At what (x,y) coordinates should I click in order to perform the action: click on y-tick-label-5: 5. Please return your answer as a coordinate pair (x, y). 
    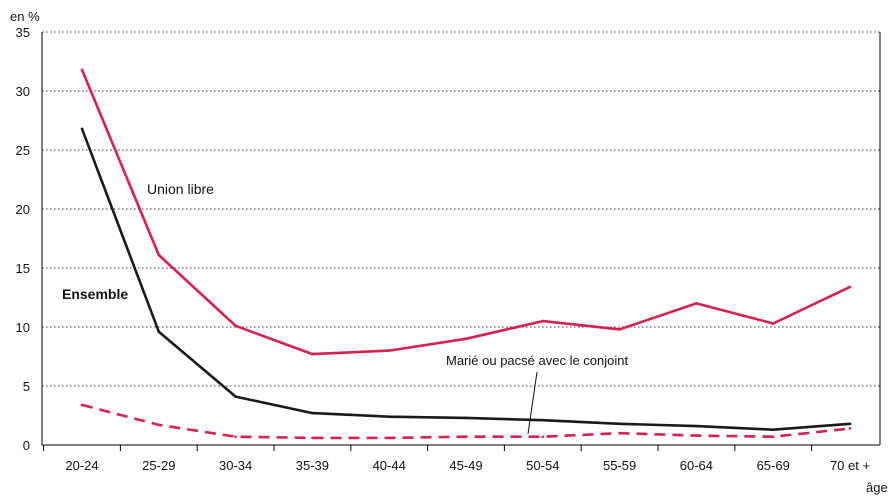
    Looking at the image, I should click on (26, 386).